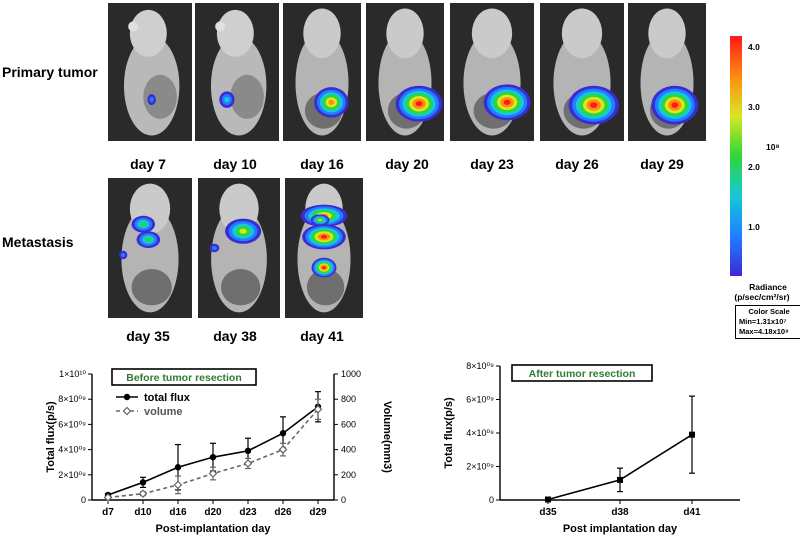  What do you see at coordinates (148, 336) in the screenshot?
I see `day-label: day 35` at bounding box center [148, 336].